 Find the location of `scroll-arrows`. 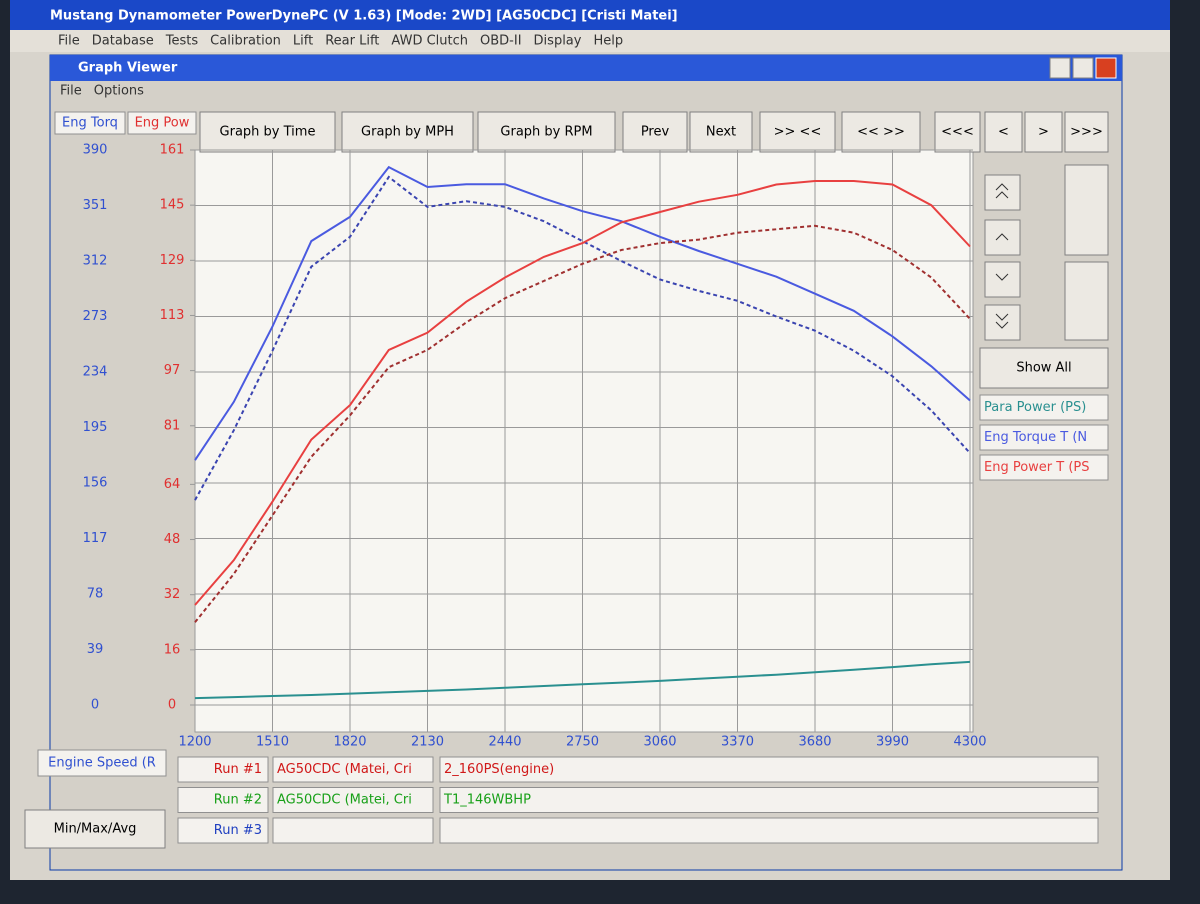

scroll-arrows is located at coordinates (1002, 256).